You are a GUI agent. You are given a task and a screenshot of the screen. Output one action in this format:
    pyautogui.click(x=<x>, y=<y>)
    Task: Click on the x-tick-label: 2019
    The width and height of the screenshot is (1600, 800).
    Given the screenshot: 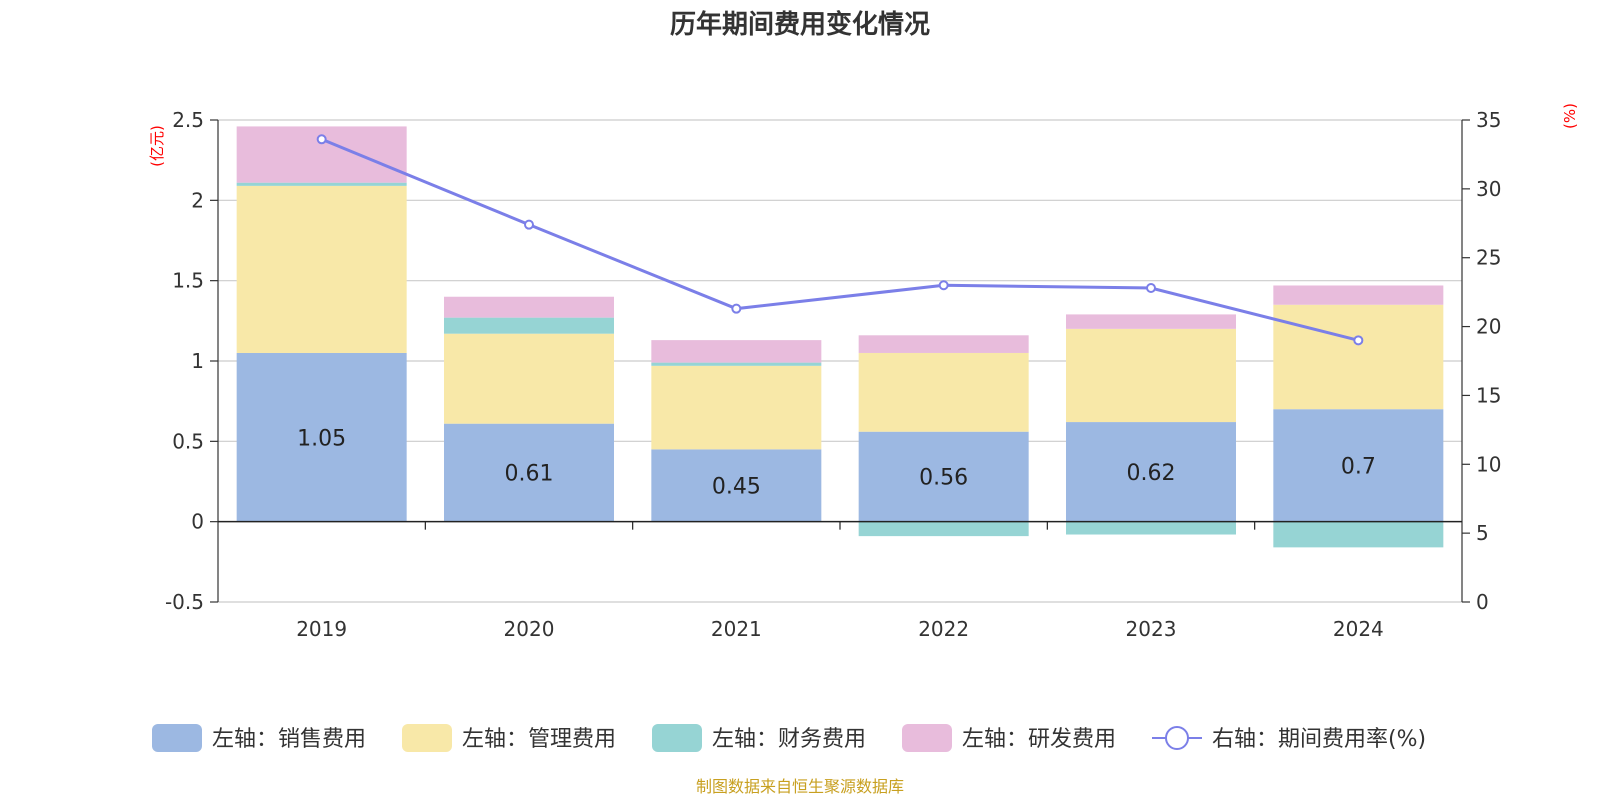 What is the action you would take?
    pyautogui.click(x=321, y=629)
    